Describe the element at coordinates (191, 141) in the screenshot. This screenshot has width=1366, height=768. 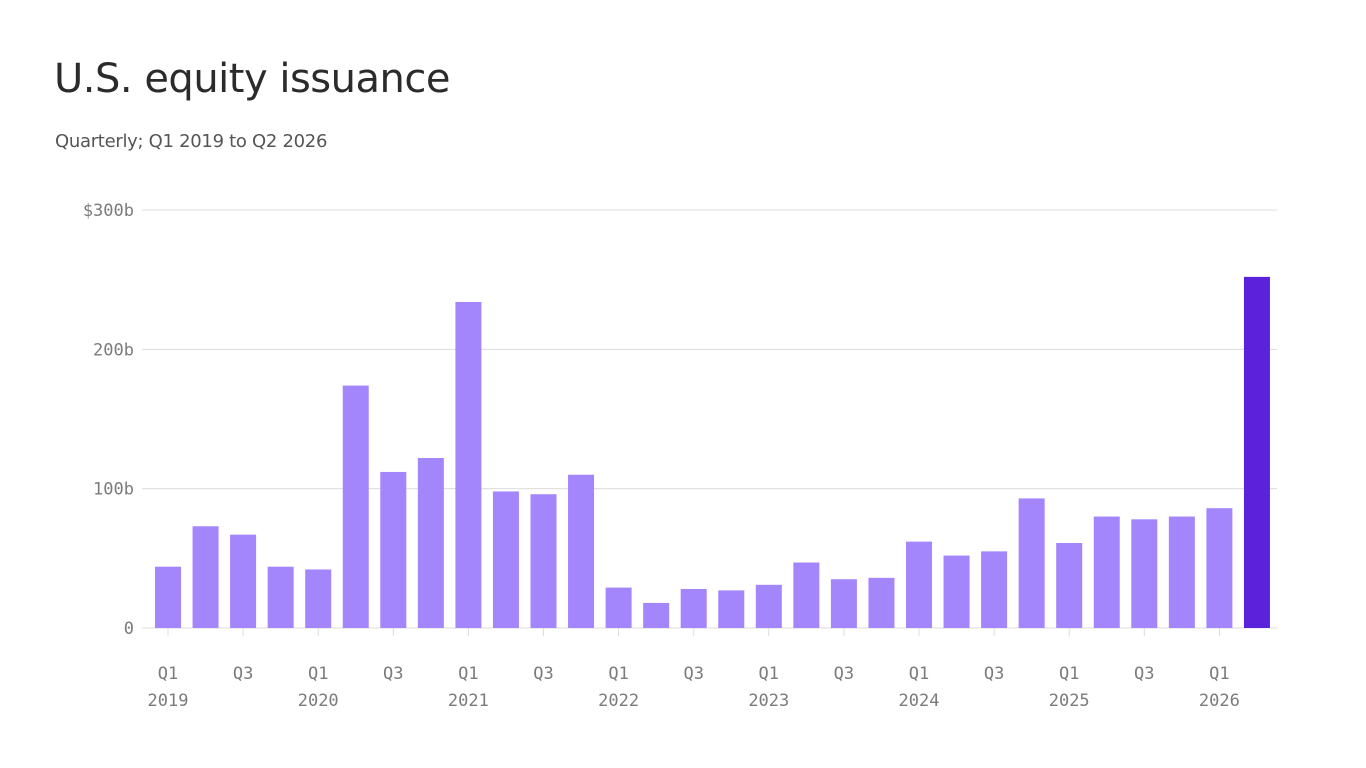
I see `chart-subtitle: Quarterly; Q1 2019 to Q2 2026` at that location.